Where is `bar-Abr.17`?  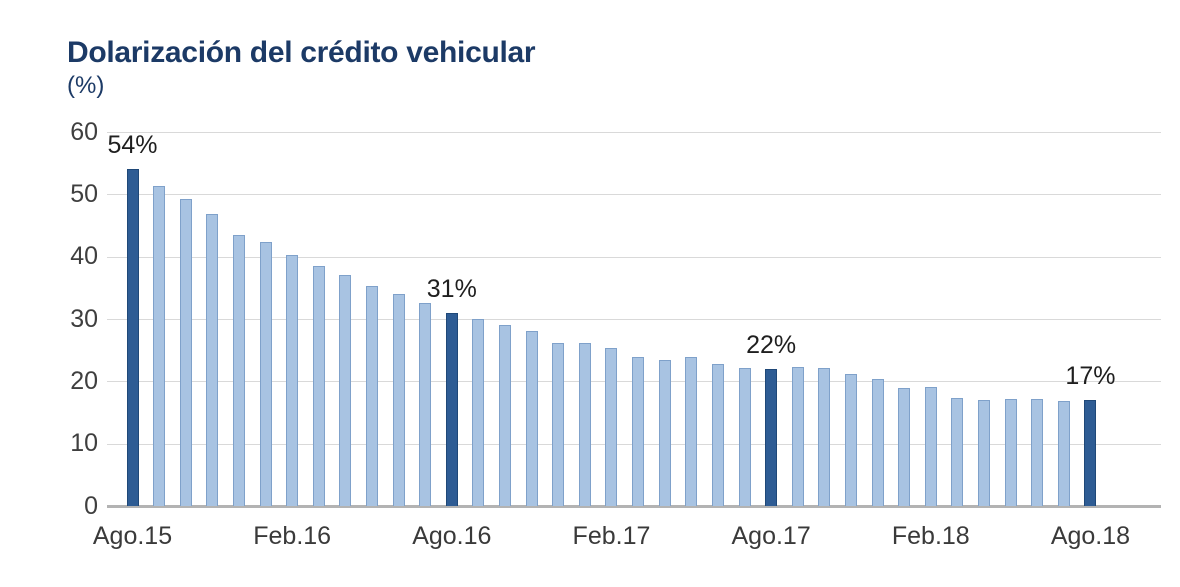 bar-Abr.17 is located at coordinates (664, 432).